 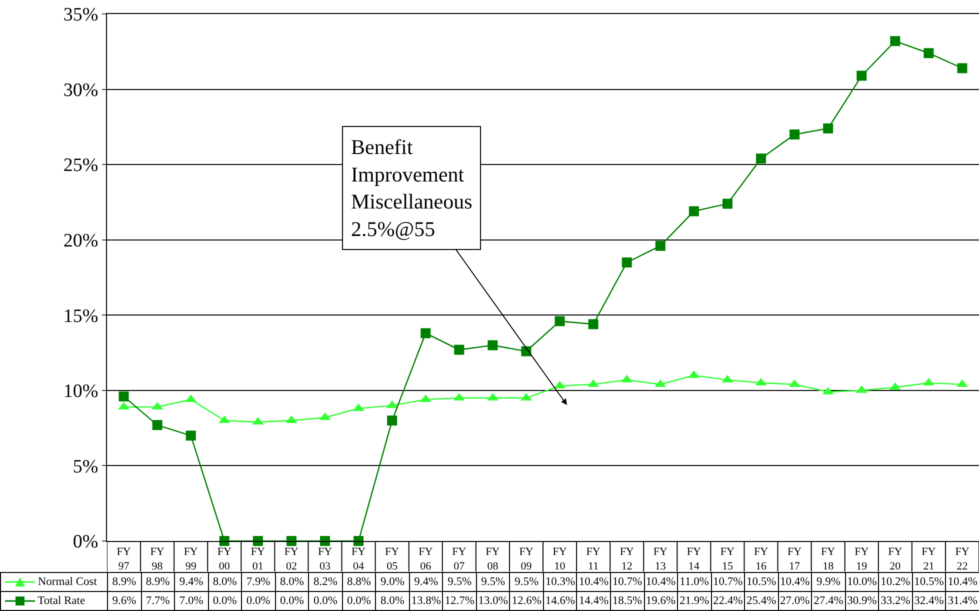 What do you see at coordinates (359, 582) in the screenshot?
I see `data-label: 8.8%` at bounding box center [359, 582].